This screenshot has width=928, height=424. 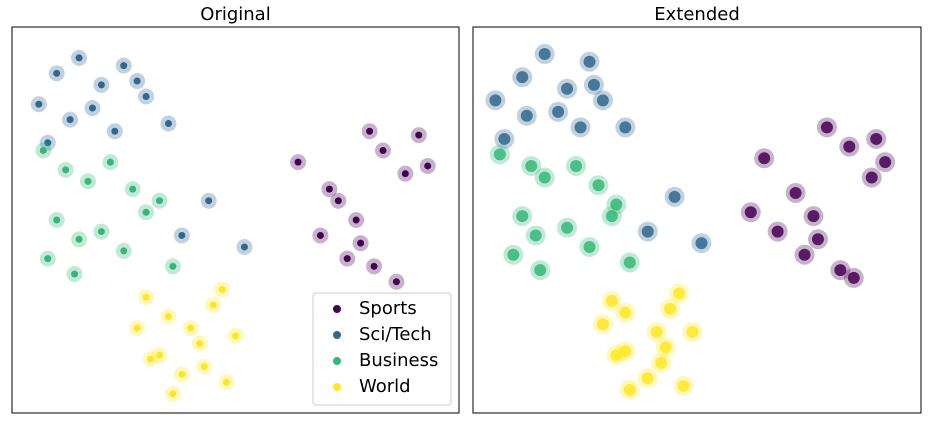 I want to click on legend-label: Sci/Tech, so click(x=395, y=334).